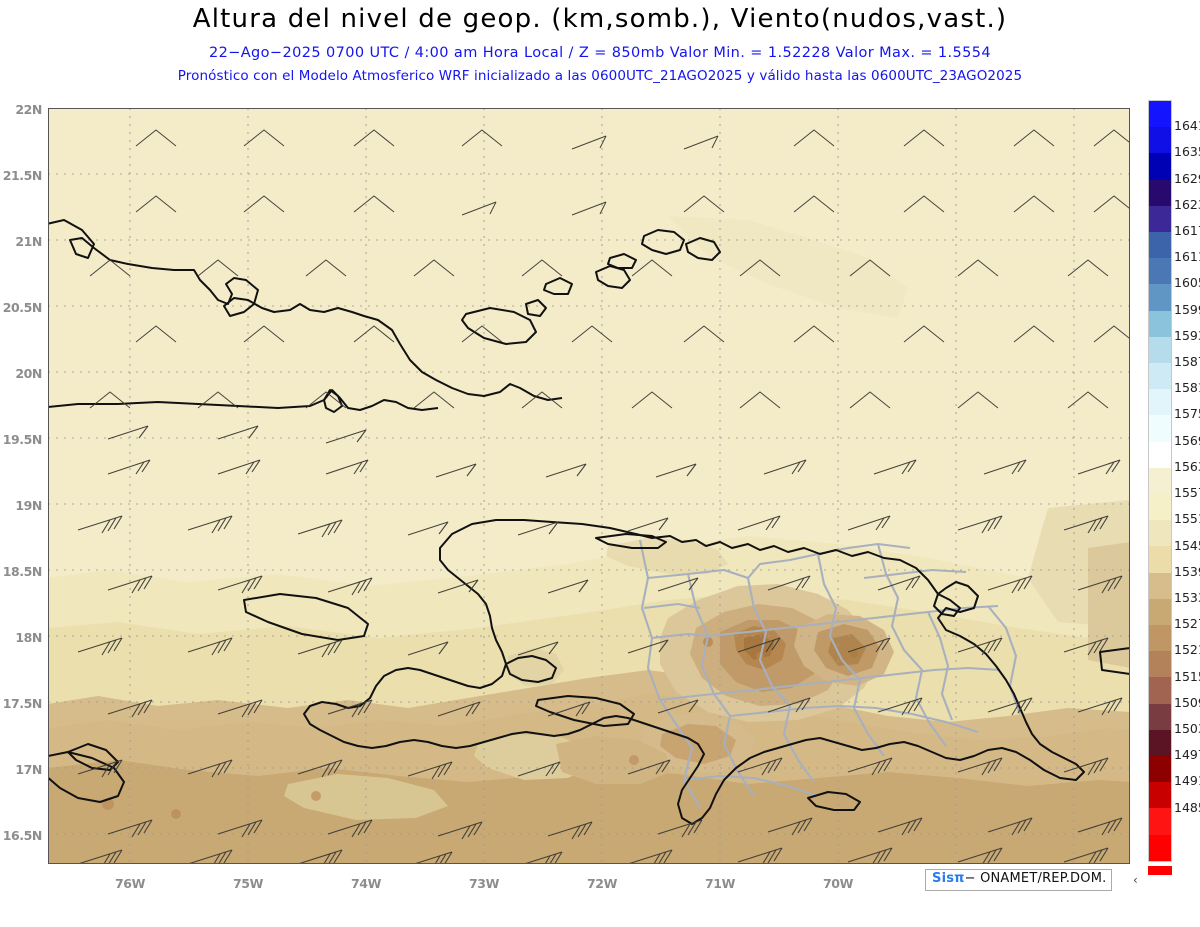 Image resolution: width=1200 pixels, height=927 pixels. I want to click on watermark-tick: ‹, so click(1135, 880).